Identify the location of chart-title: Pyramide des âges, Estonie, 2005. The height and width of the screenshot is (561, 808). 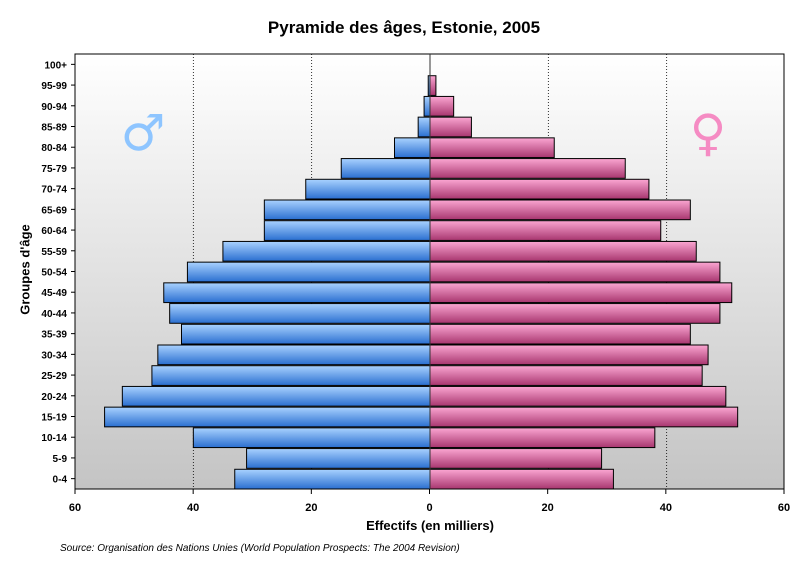
(404, 27).